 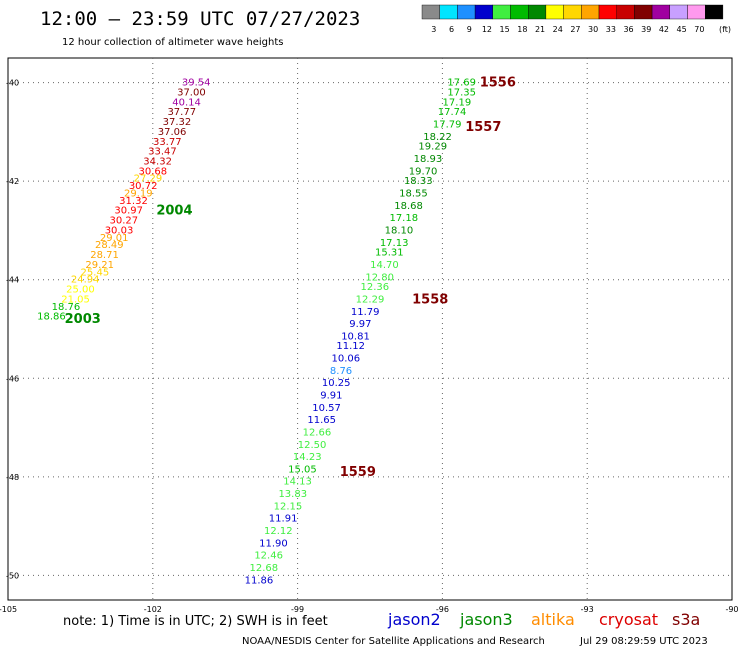 What do you see at coordinates (414, 619) in the screenshot?
I see `satellite-name: jason2` at bounding box center [414, 619].